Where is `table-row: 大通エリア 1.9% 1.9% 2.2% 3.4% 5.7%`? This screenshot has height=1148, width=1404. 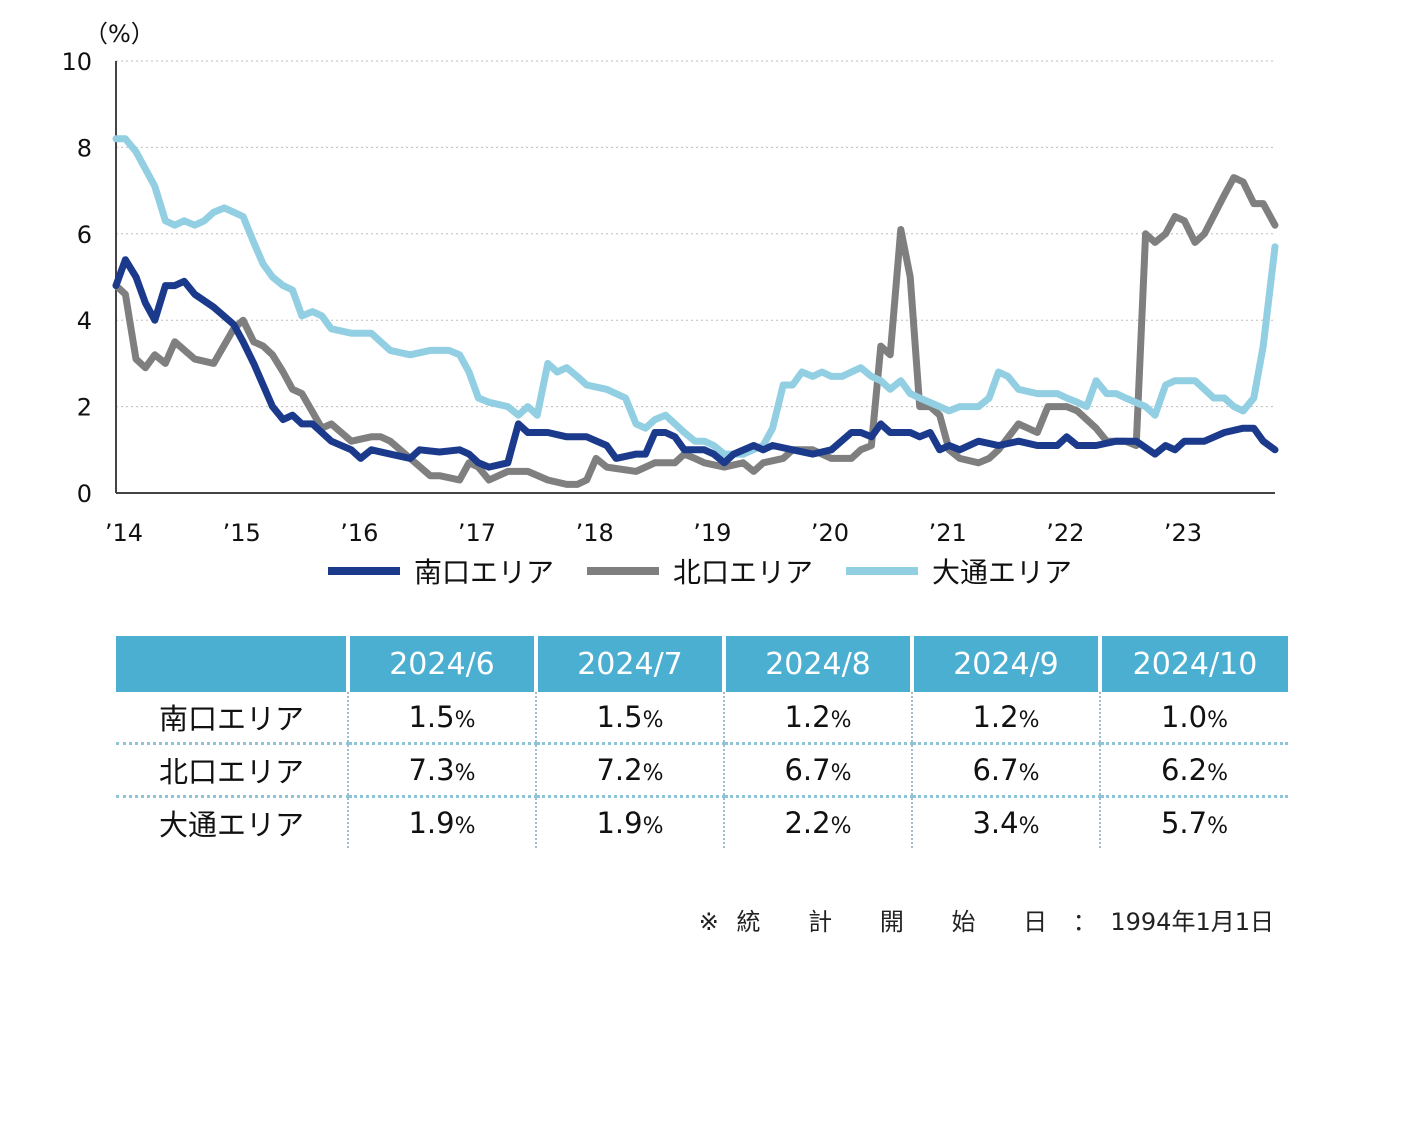 table-row: 大通エリア 1.9% 1.9% 2.2% 3.4% 5.7% is located at coordinates (702, 822).